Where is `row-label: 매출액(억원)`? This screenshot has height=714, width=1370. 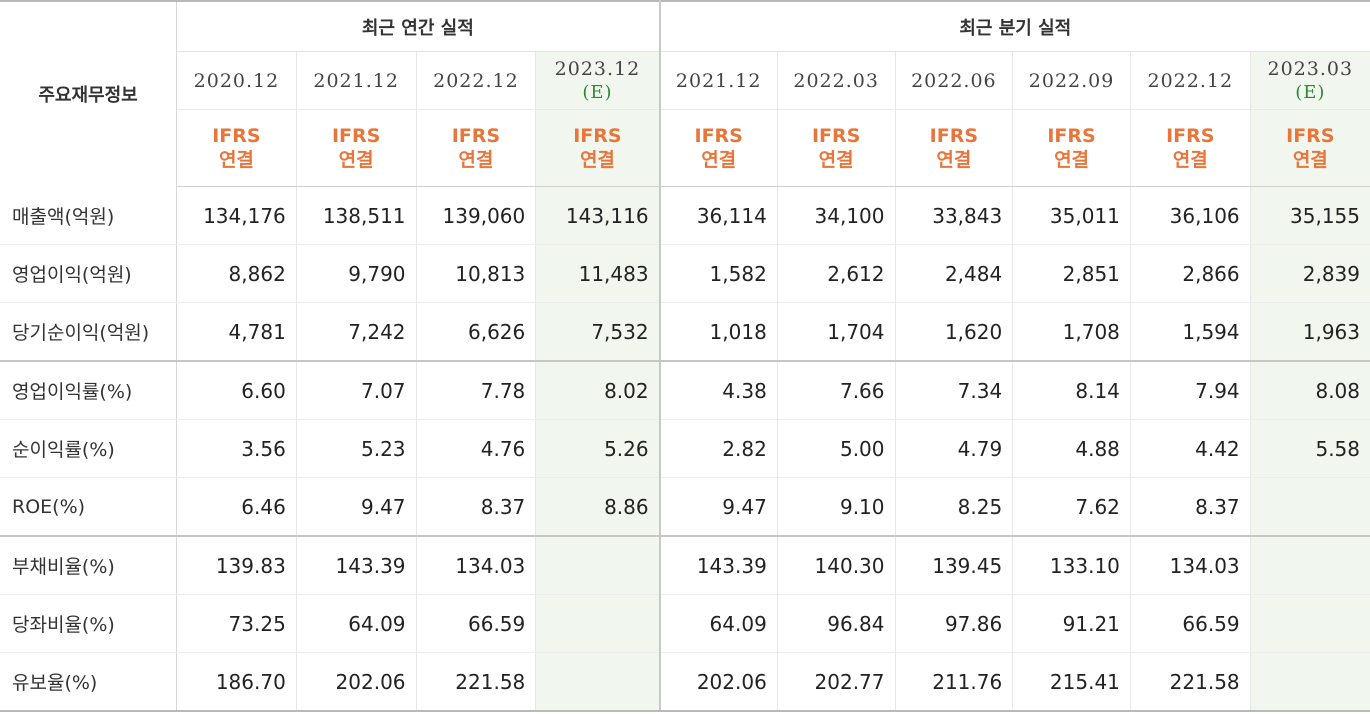
row-label: 매출액(억원) is located at coordinates (89, 215).